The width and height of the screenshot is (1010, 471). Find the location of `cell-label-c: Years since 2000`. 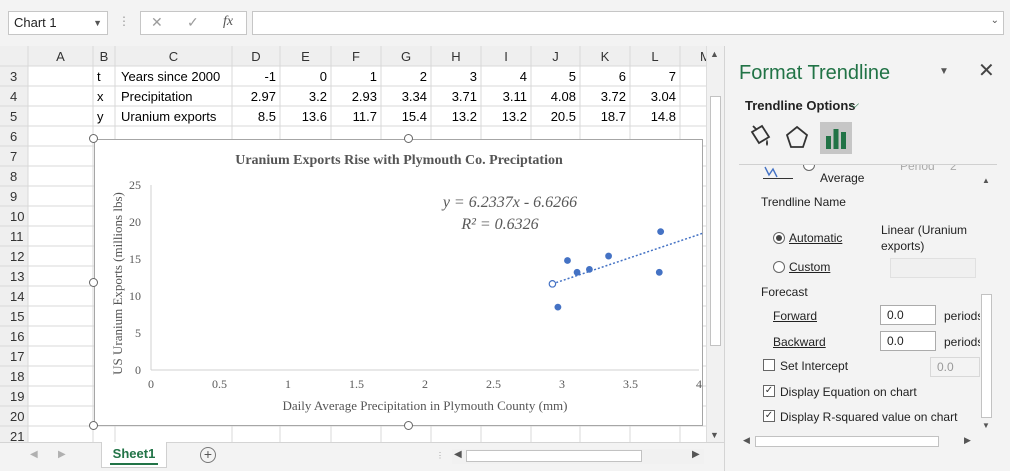

cell-label-c: Years since 2000 is located at coordinates (170, 76).